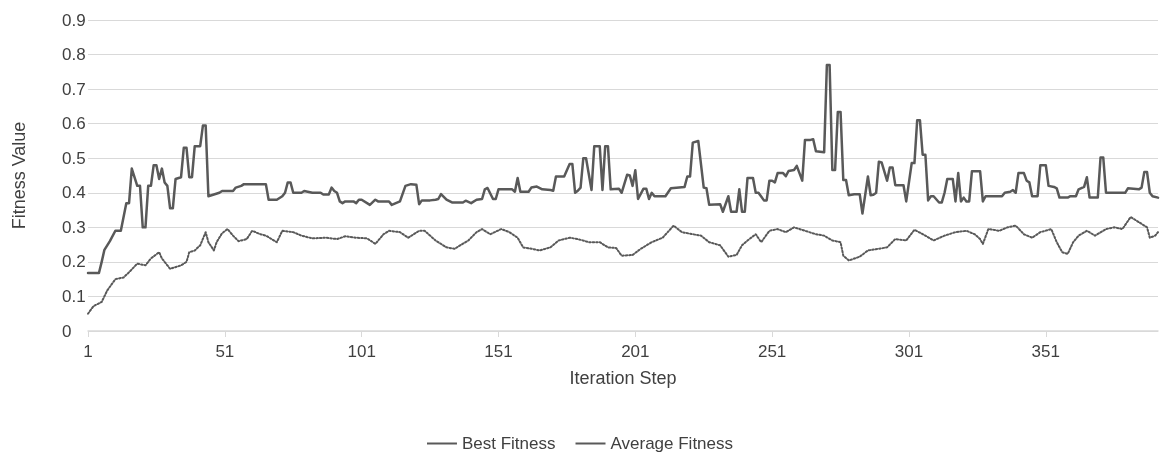  I want to click on x-tick-label: 151, so click(498, 351).